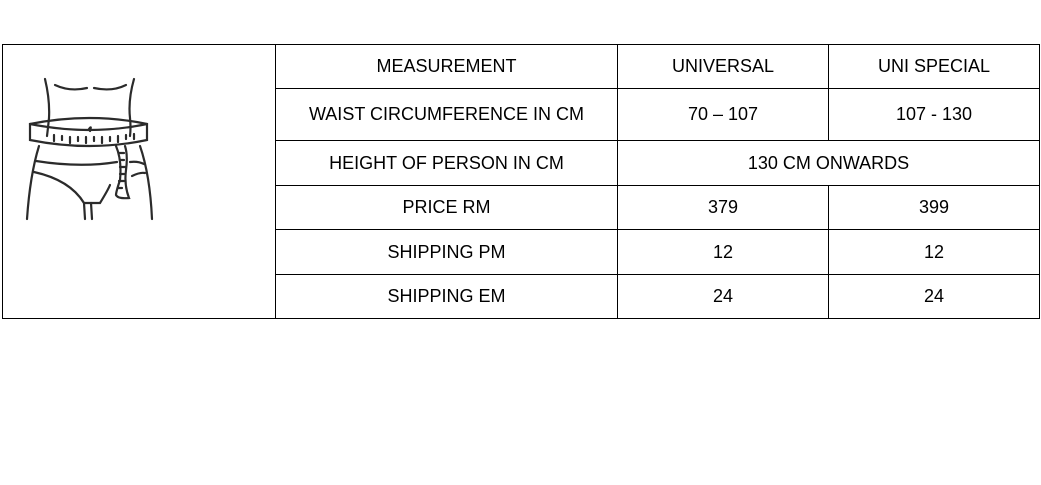  I want to click on header-uni-special: UNI SPECIAL, so click(934, 66).